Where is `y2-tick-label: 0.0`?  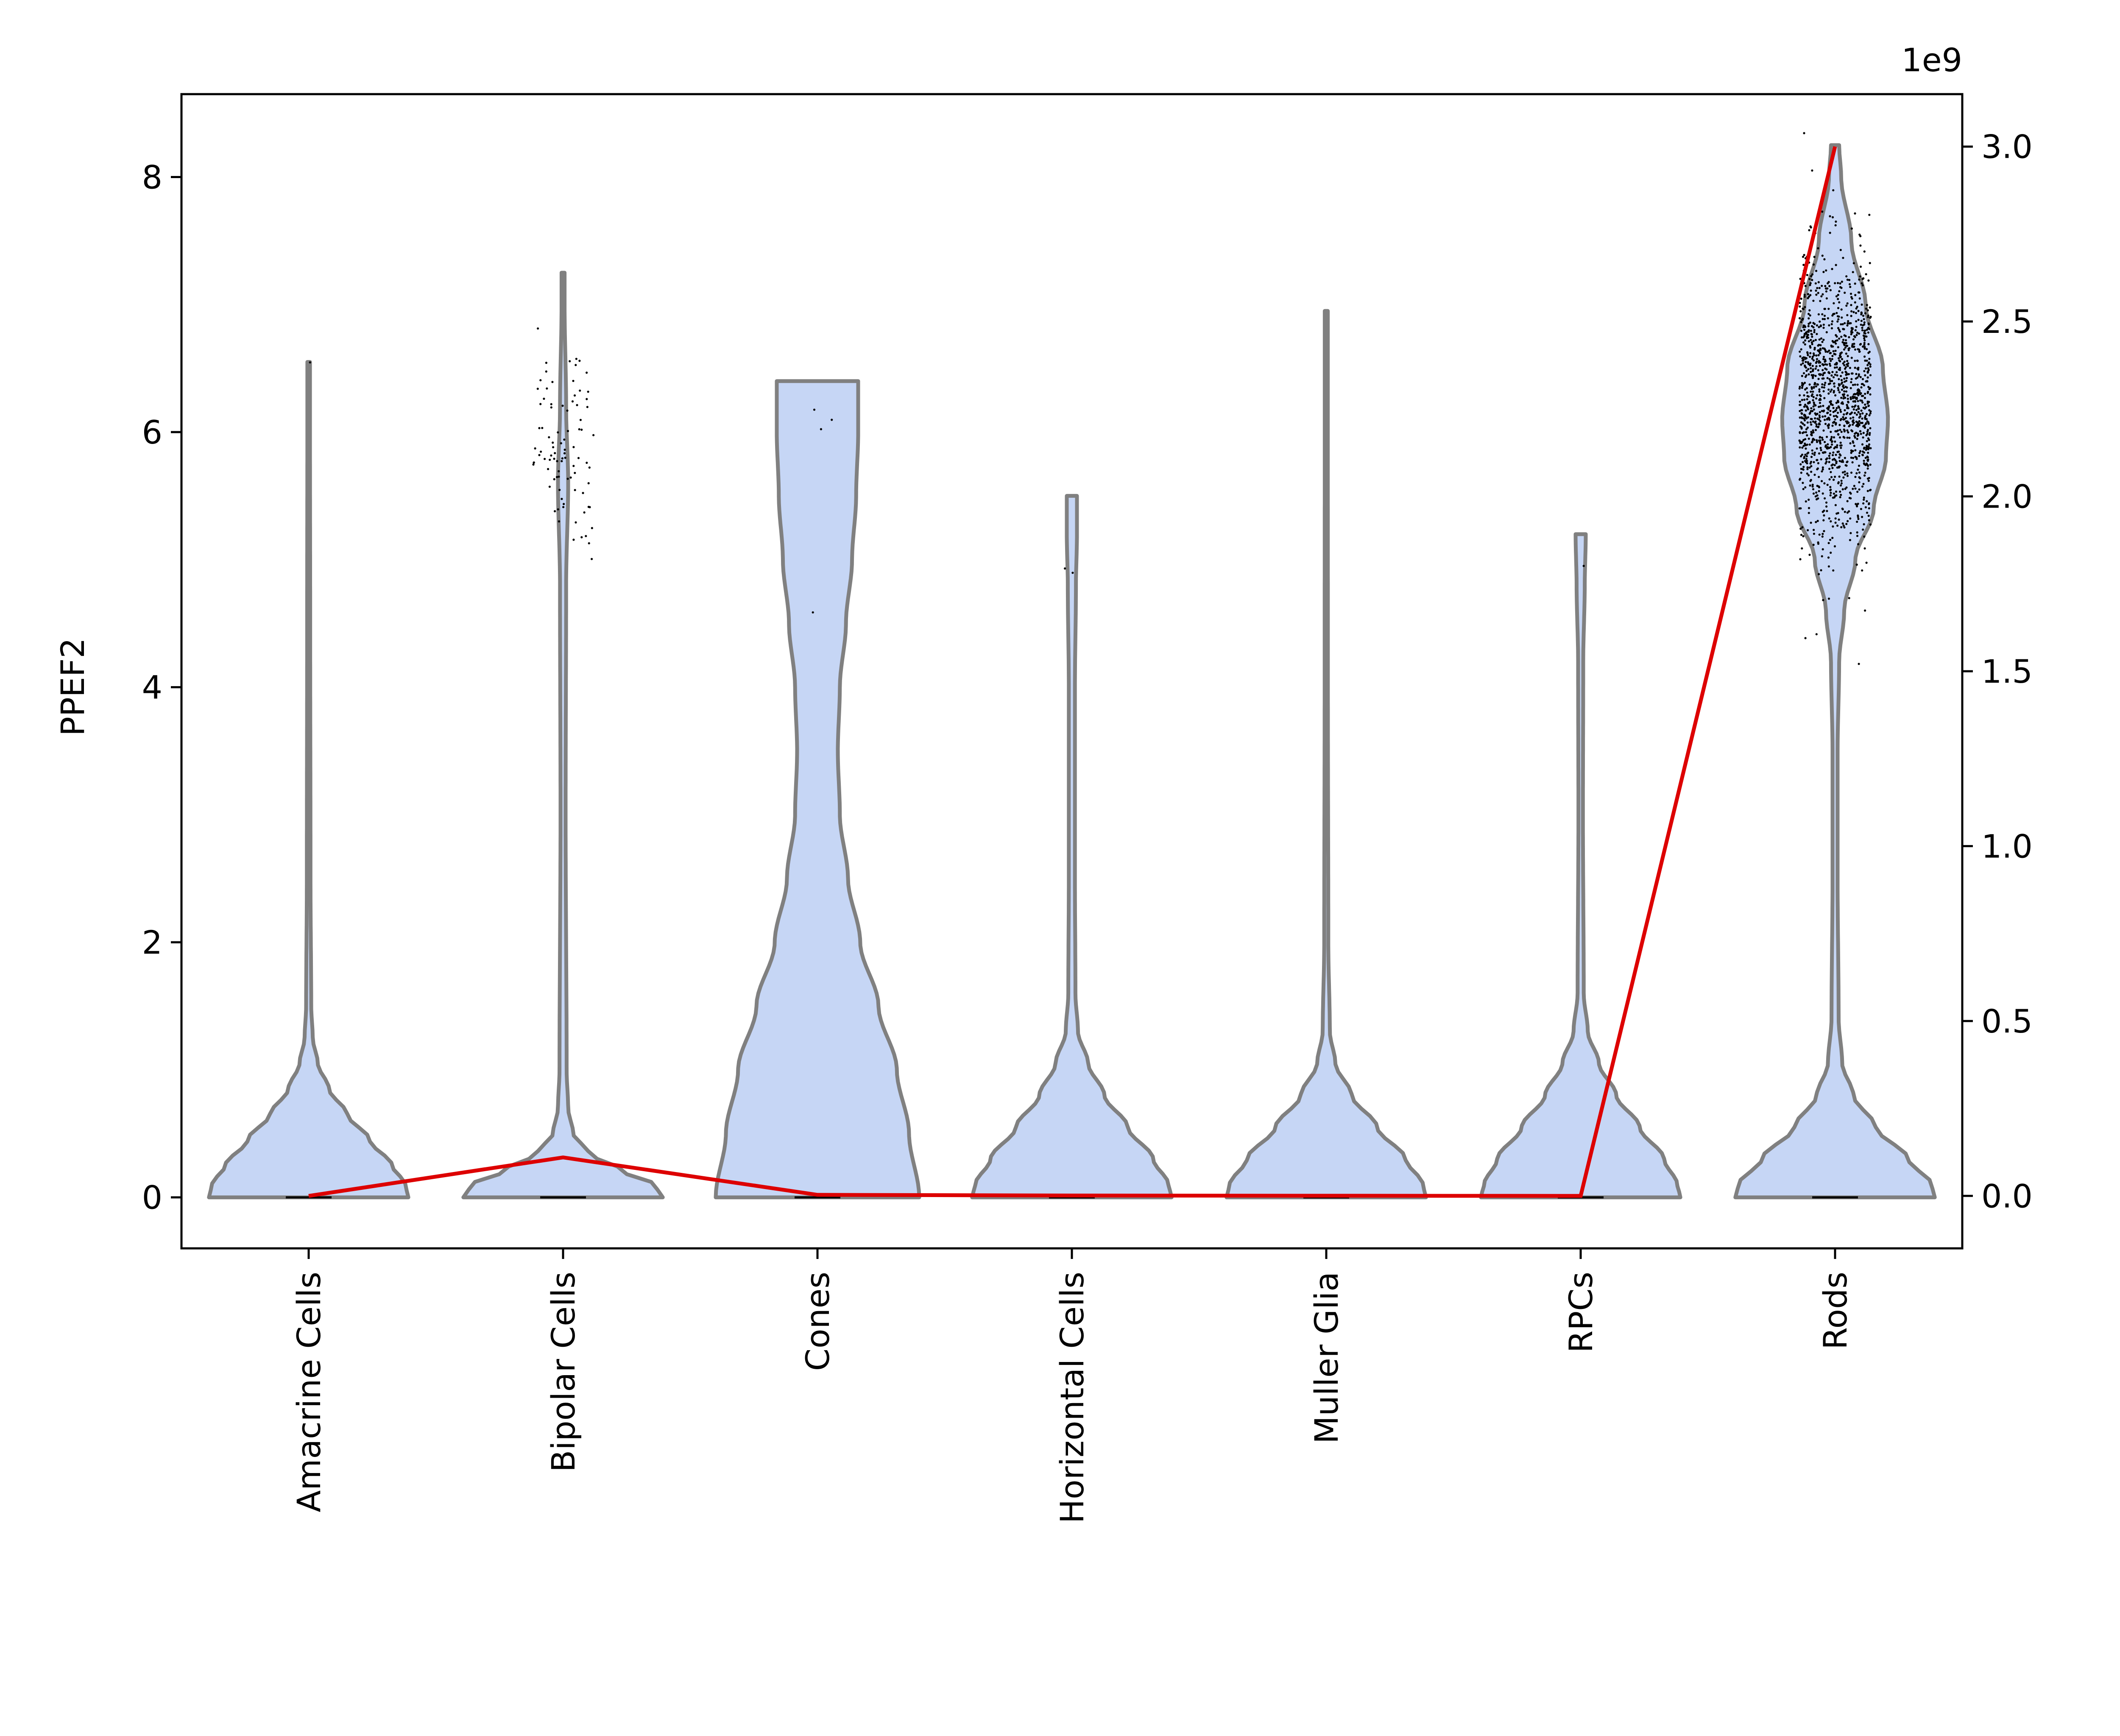 y2-tick-label: 0.0 is located at coordinates (2007, 1196).